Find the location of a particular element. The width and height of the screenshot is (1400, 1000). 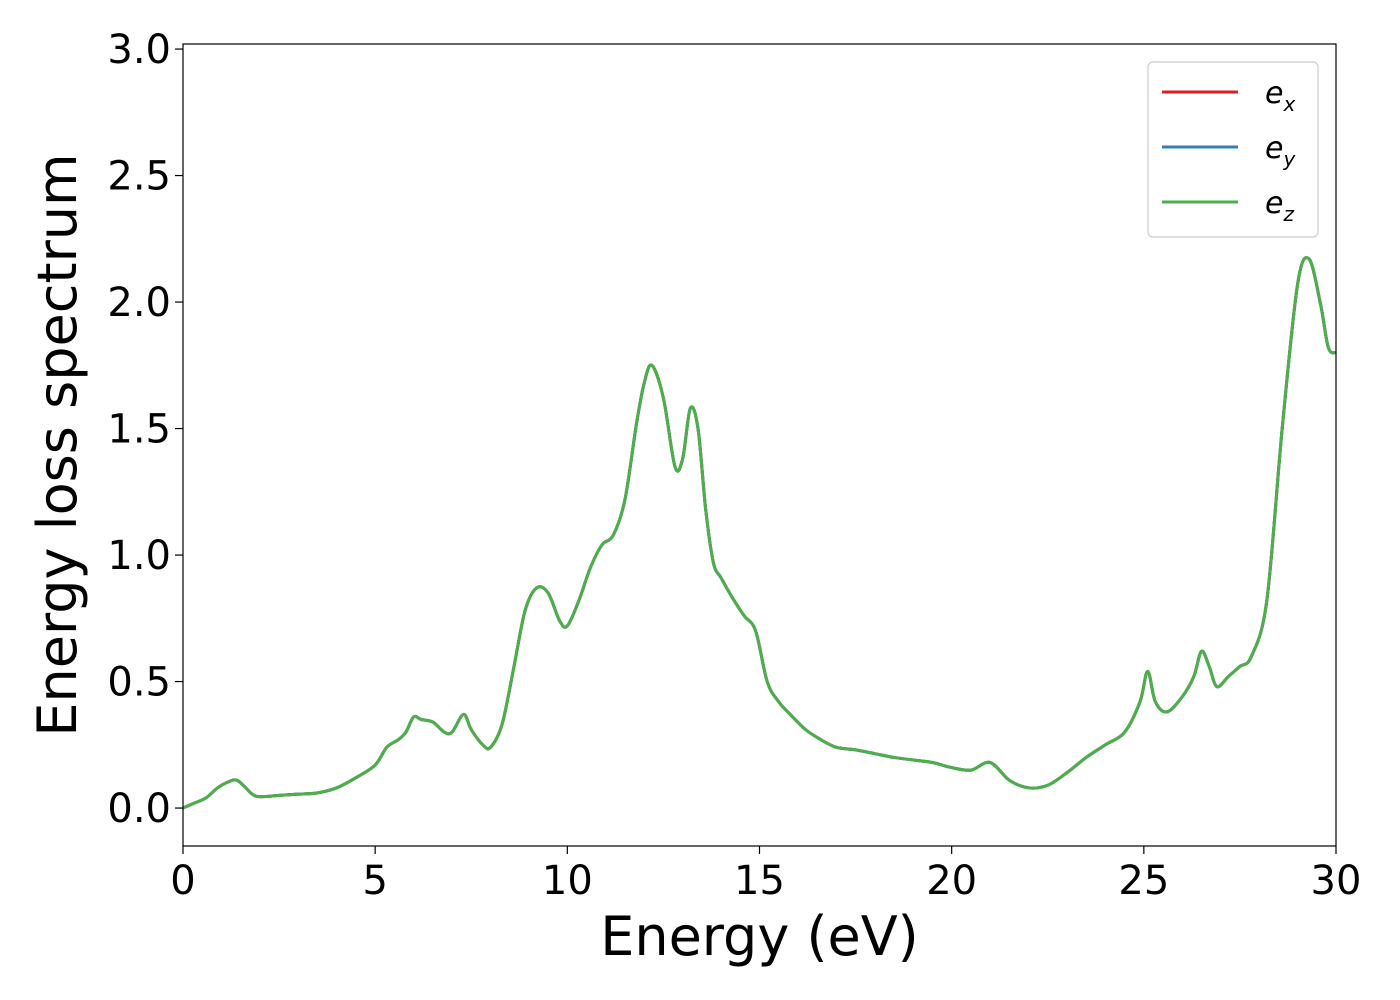

x-tick-label: 15 is located at coordinates (759, 881).